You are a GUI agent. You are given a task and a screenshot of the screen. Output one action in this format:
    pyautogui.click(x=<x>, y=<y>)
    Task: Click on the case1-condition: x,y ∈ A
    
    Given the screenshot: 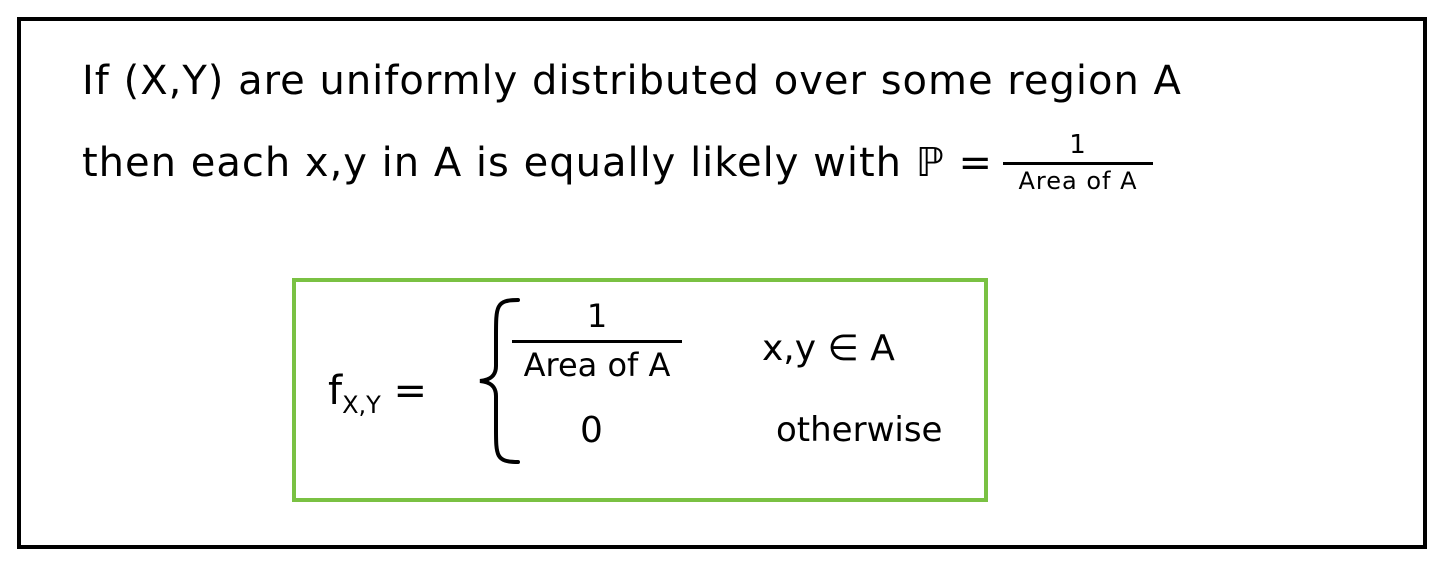 What is the action you would take?
    pyautogui.click(x=828, y=348)
    